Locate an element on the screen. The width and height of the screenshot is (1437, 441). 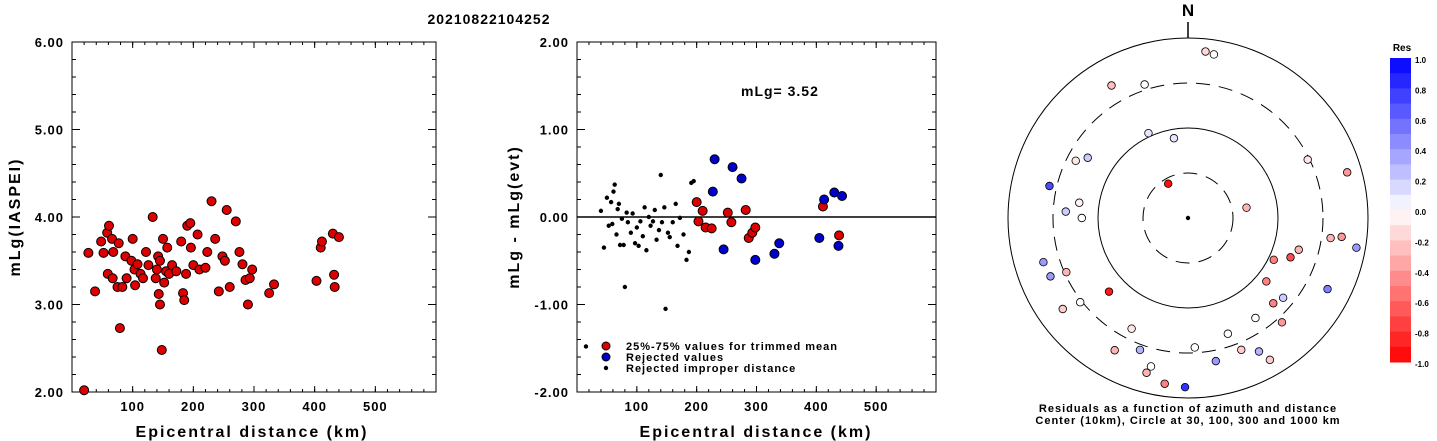
colorbar-tick-label: 0.8 is located at coordinates (1421, 90).